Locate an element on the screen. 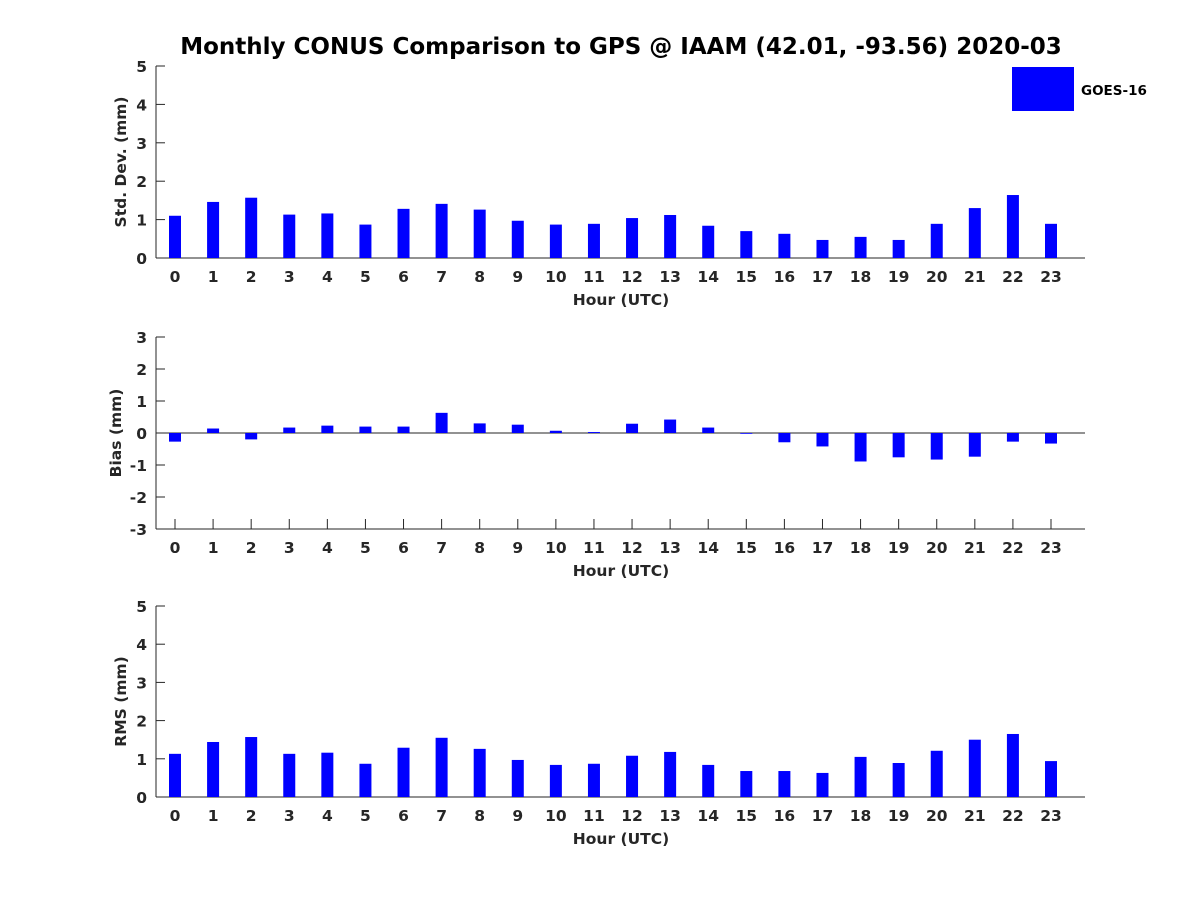 This screenshot has width=1200, height=900. y-axis-label: RMS (mm) is located at coordinates (121, 701).